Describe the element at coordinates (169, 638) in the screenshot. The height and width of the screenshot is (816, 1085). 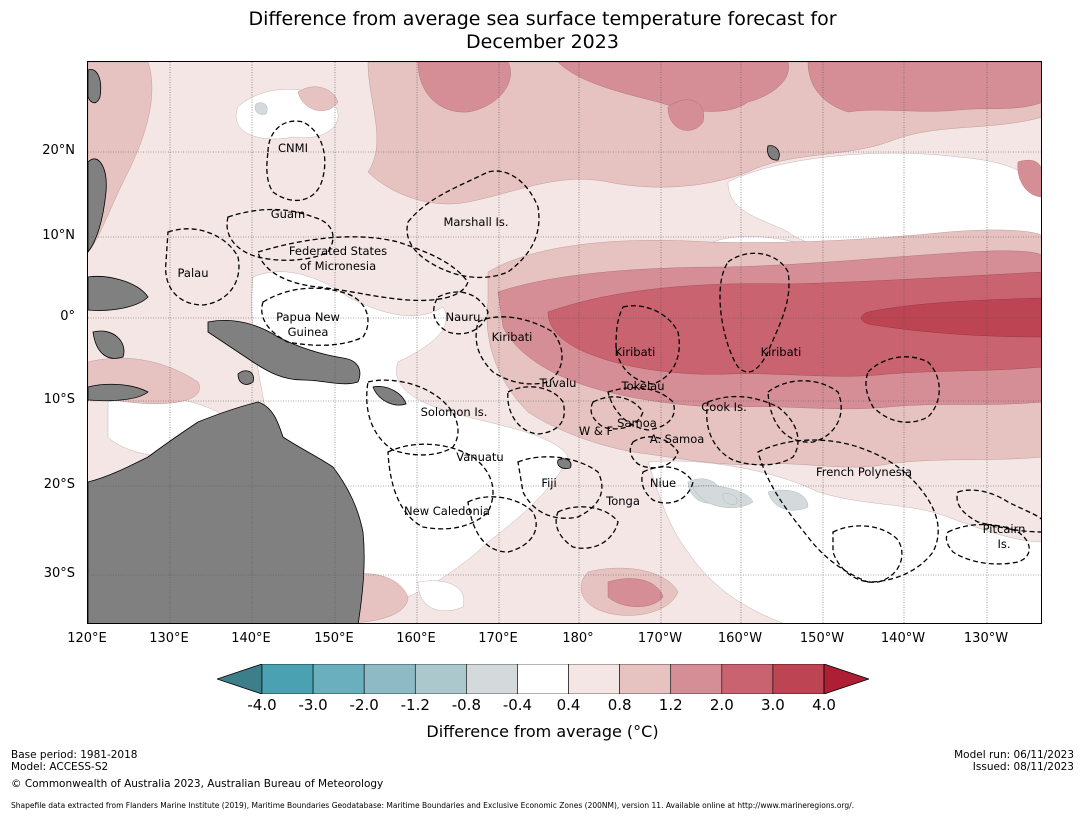
I see `x-tick-130e: 130°E` at that location.